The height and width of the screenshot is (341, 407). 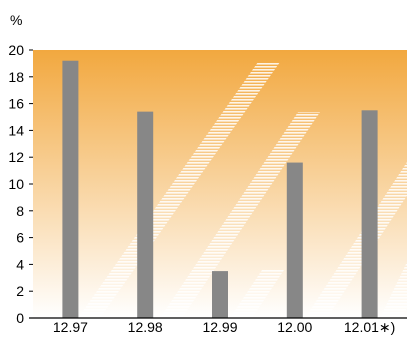 I want to click on x-axis: 12.97 12.98 12.99 12.00 12.01∗), so click(x=218, y=326).